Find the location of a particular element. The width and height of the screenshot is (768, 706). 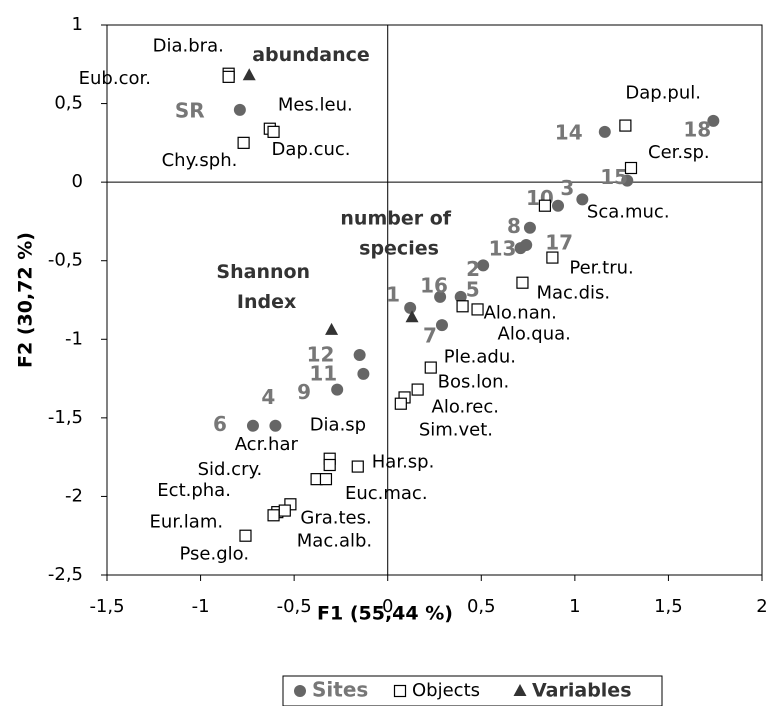

legend-label: Sites is located at coordinates (340, 690).